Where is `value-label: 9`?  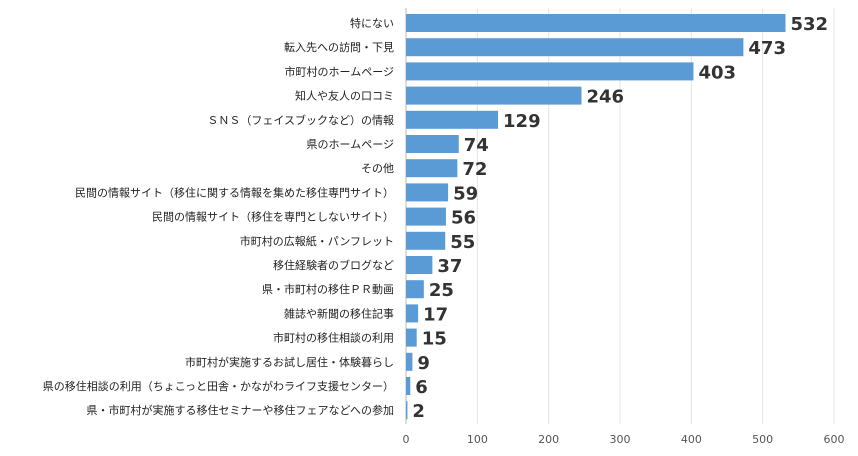
value-label: 9 is located at coordinates (423, 363).